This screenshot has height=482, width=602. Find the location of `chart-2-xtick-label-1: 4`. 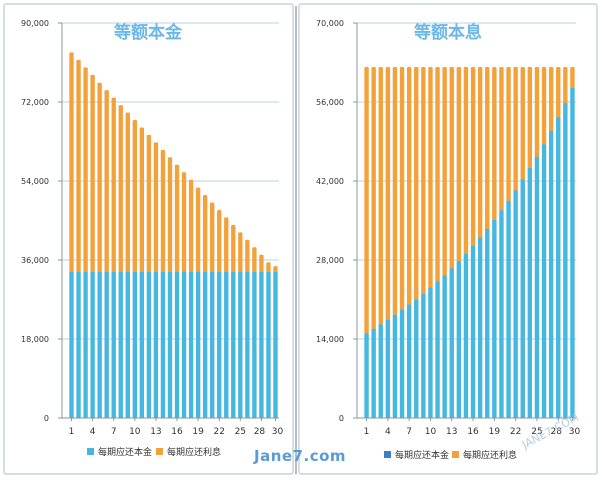

chart-2-xtick-label-1: 4 is located at coordinates (388, 432).